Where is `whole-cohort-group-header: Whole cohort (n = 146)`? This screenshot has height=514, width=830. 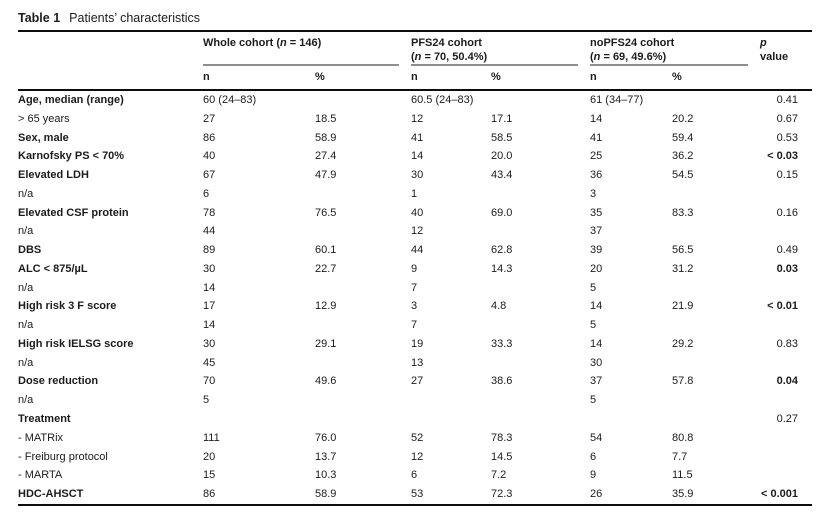
whole-cohort-group-header: Whole cohort (n = 146) is located at coordinates (307, 51).